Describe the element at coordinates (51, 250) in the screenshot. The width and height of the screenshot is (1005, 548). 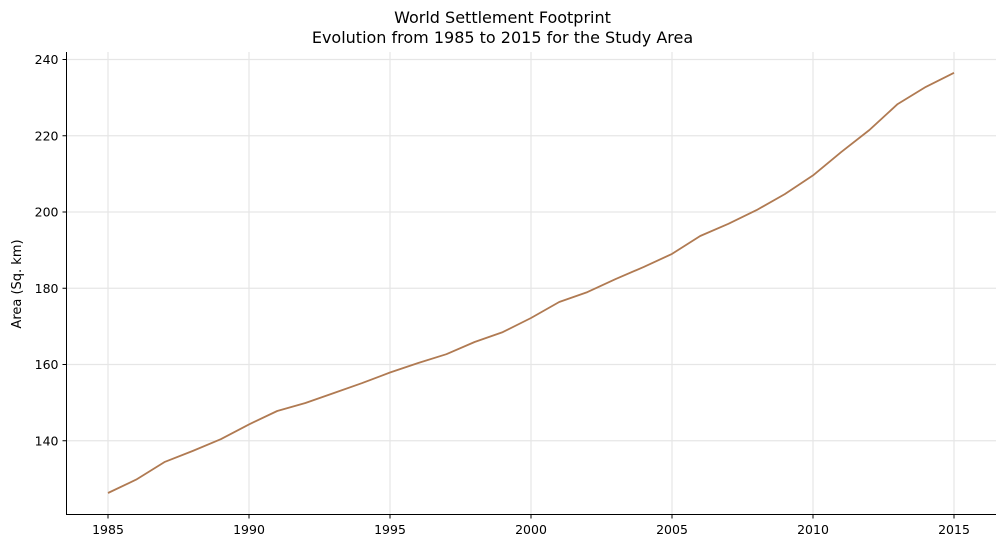
I see `y-axis-ticks: 140 160 180 200 220 240` at that location.